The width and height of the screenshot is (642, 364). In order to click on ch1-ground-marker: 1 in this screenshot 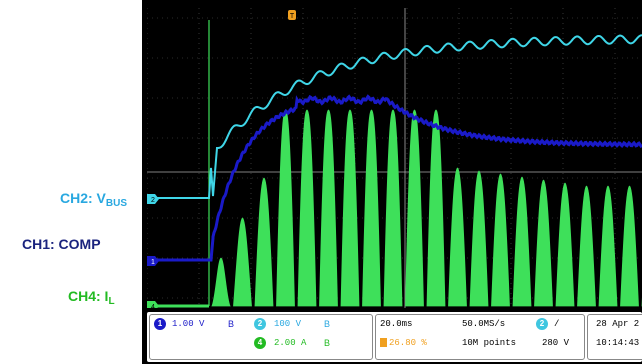, I will do `click(153, 261)`.